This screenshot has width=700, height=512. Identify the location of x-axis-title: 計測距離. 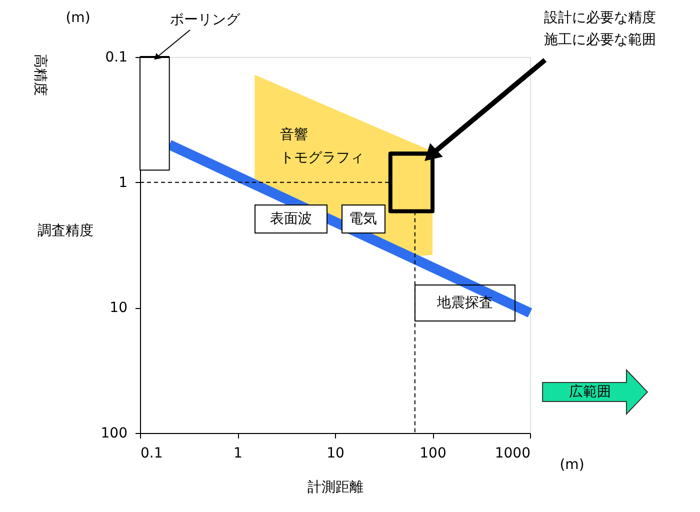
(336, 488).